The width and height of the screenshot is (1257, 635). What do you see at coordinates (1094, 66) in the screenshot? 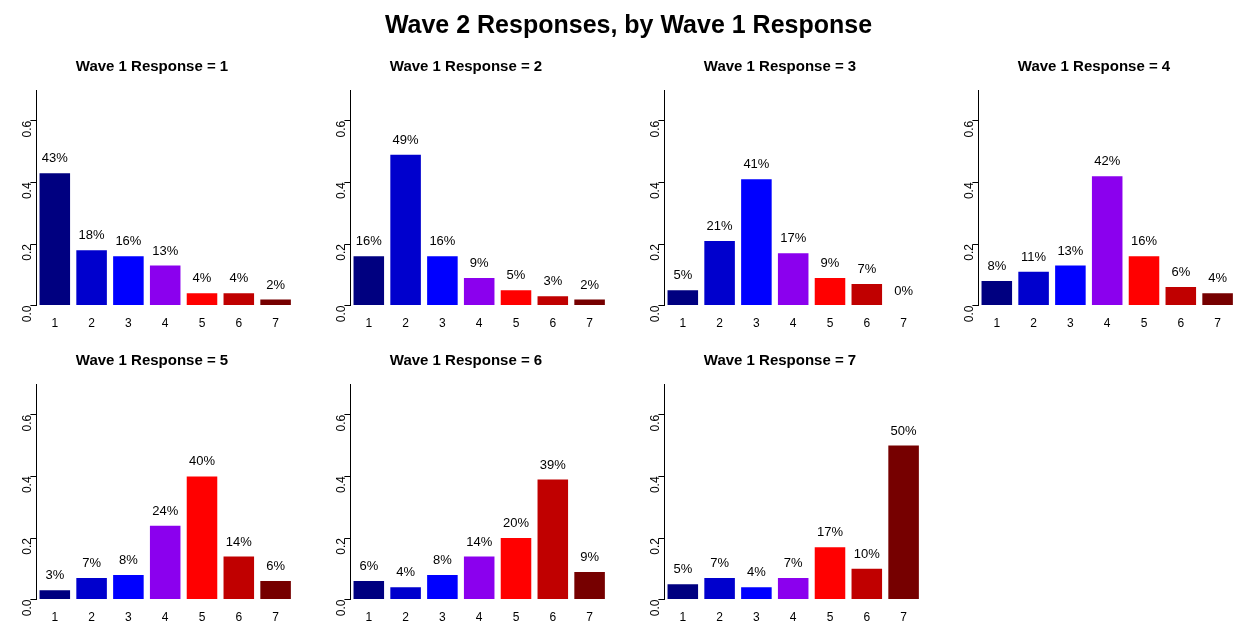
I see `chart-title: Wave 1 Response = 4` at bounding box center [1094, 66].